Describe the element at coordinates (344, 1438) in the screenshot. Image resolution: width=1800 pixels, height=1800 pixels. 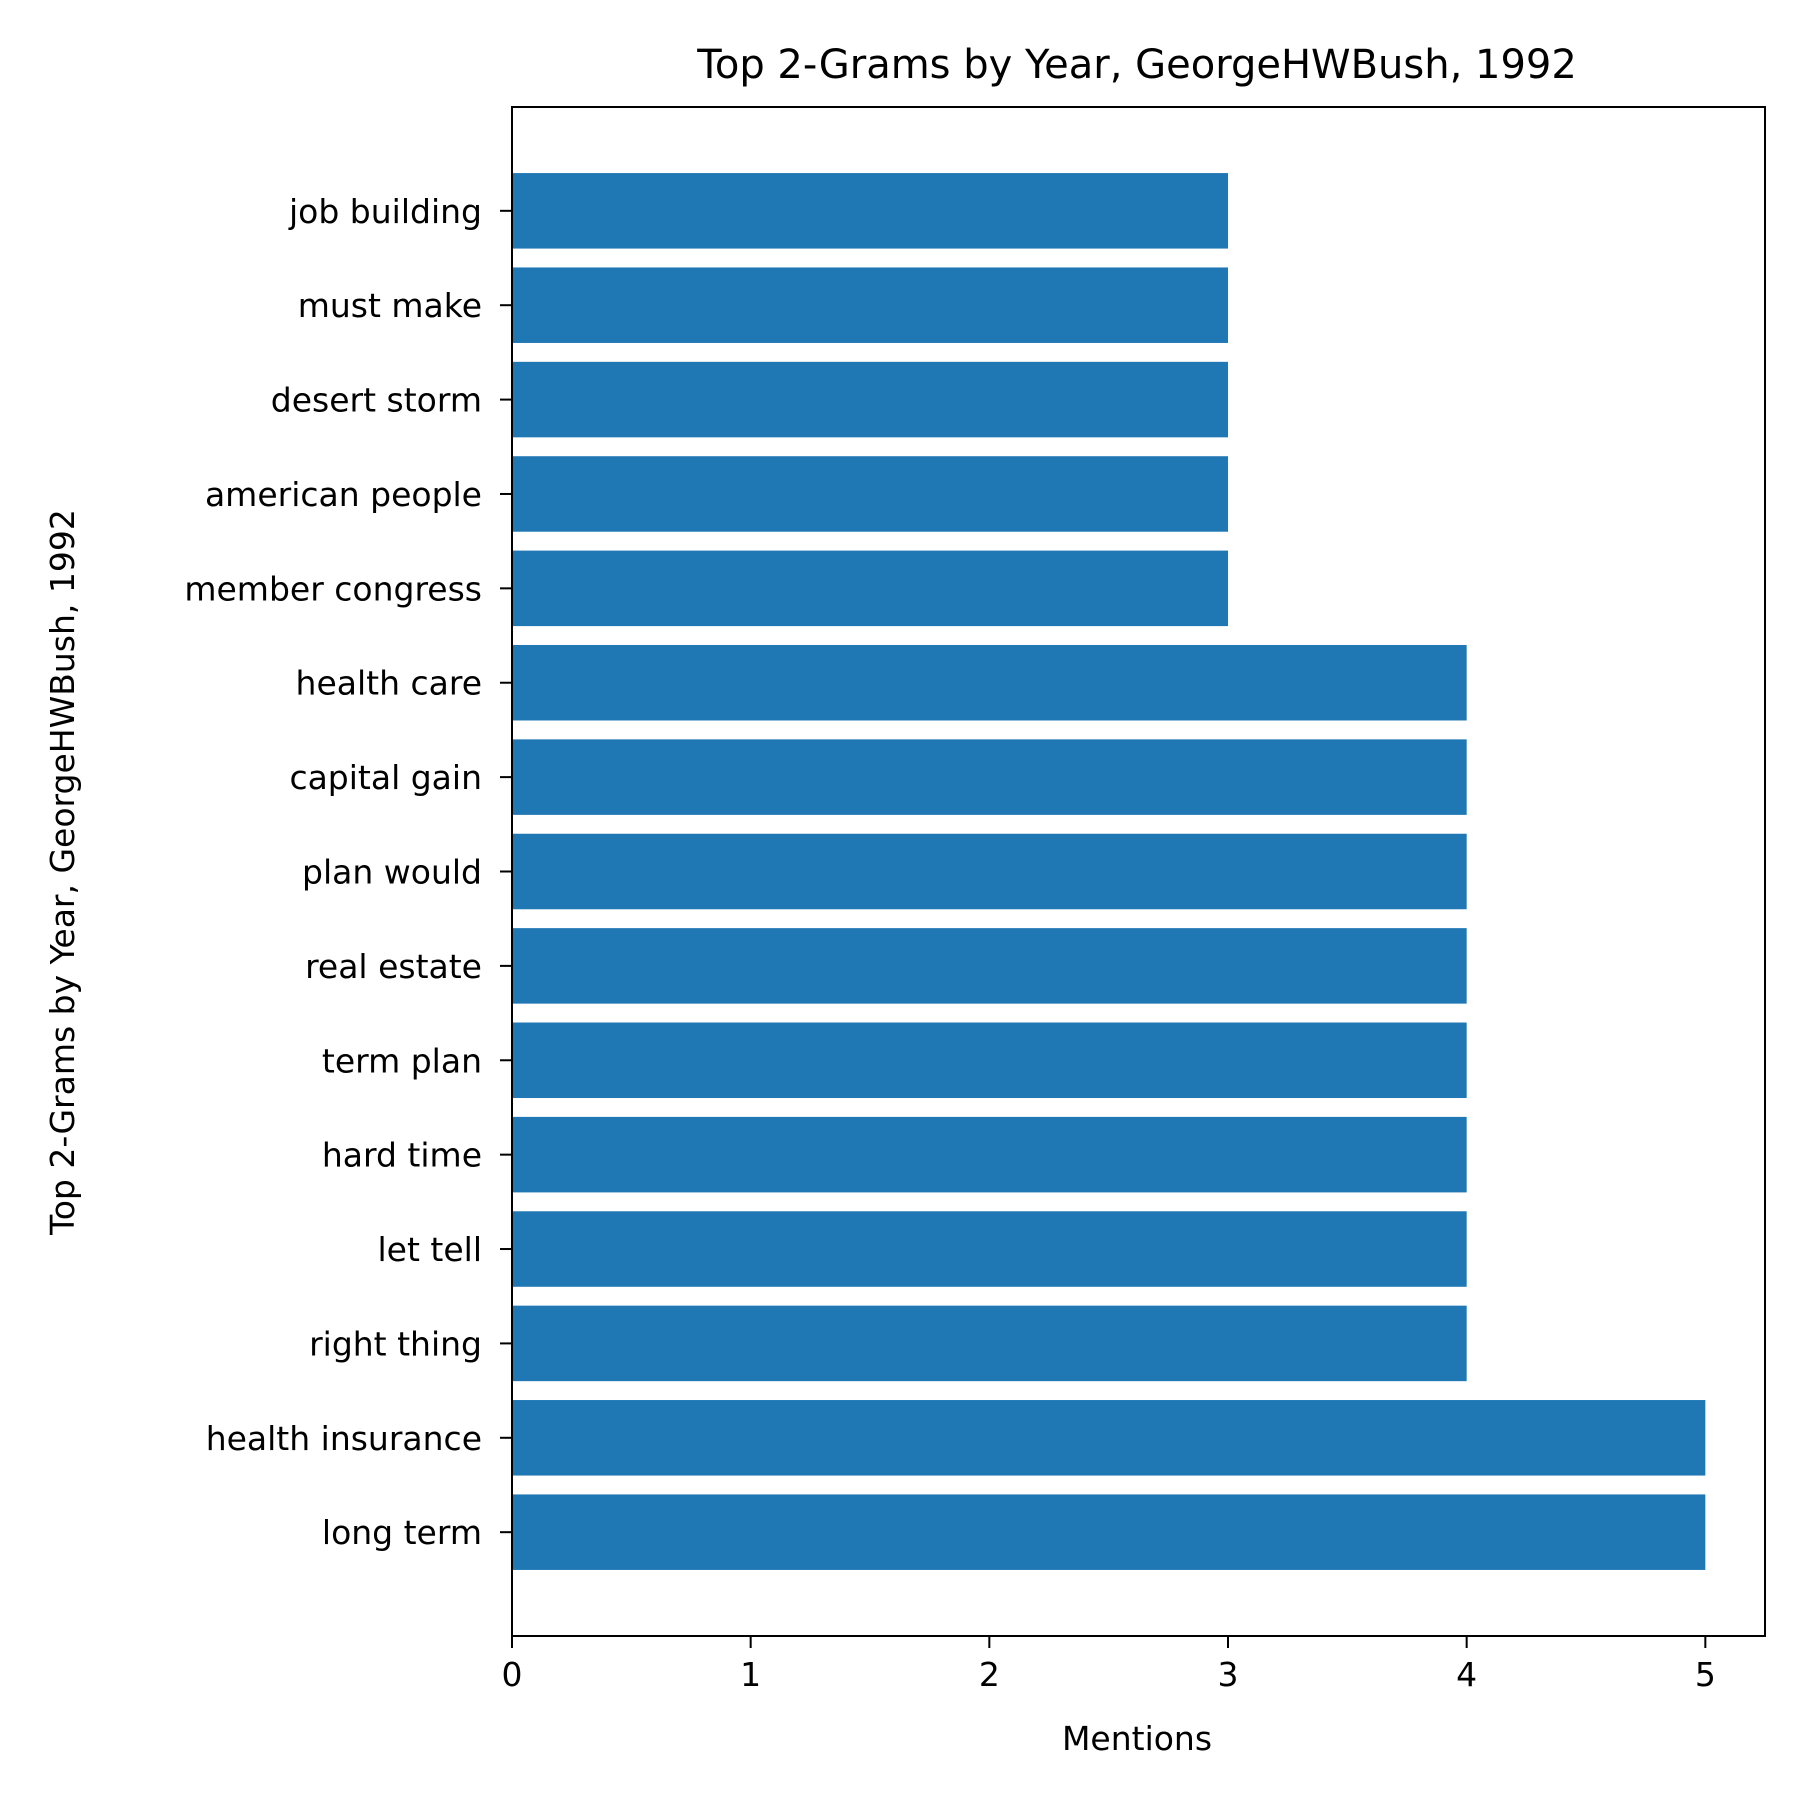
I see `y-tick-label: health insurance` at that location.